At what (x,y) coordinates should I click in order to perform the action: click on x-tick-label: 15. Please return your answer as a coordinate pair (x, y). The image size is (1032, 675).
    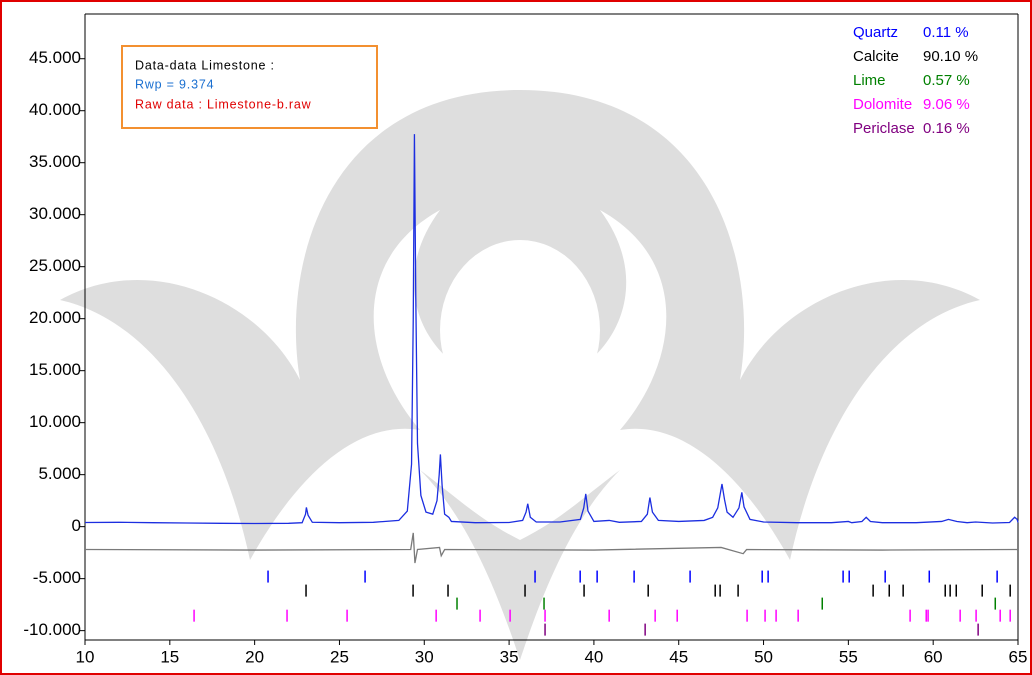
    Looking at the image, I should click on (169, 656).